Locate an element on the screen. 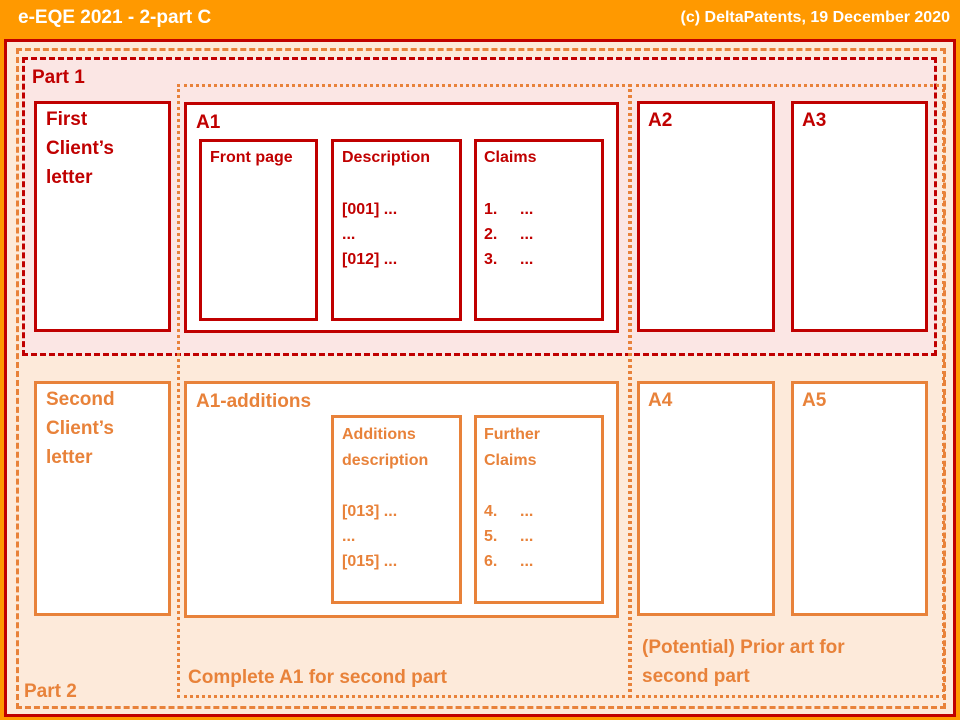  front-page-box is located at coordinates (258, 230).